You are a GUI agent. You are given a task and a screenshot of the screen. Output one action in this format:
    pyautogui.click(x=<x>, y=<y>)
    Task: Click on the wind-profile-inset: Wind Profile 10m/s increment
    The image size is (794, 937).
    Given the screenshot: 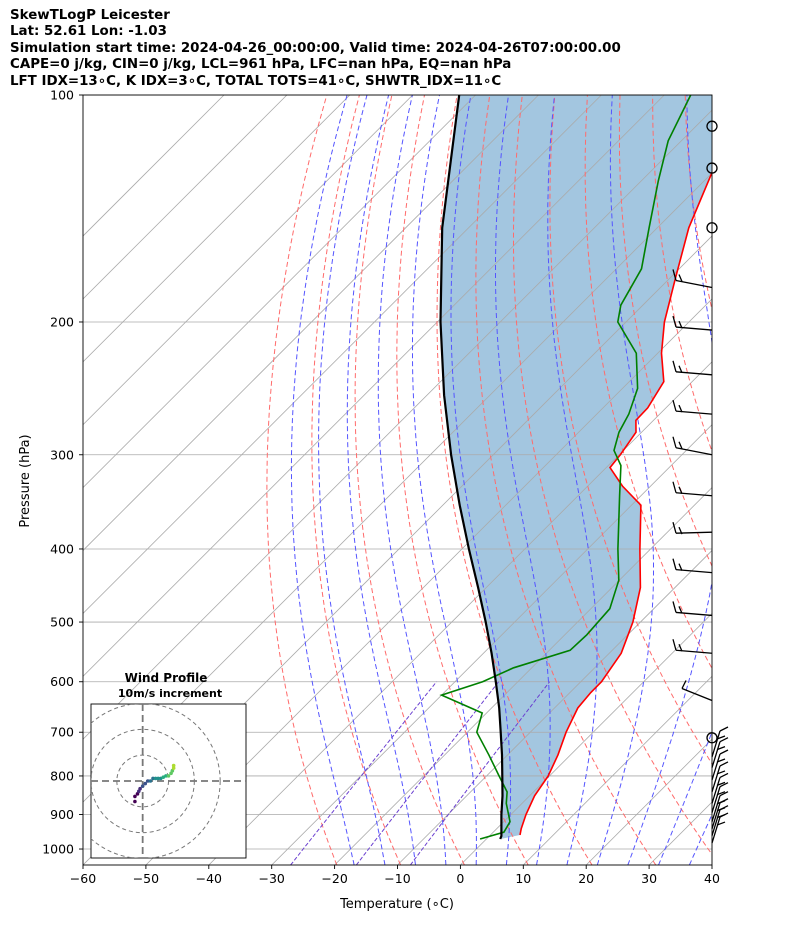 What is the action you would take?
    pyautogui.click(x=168, y=765)
    